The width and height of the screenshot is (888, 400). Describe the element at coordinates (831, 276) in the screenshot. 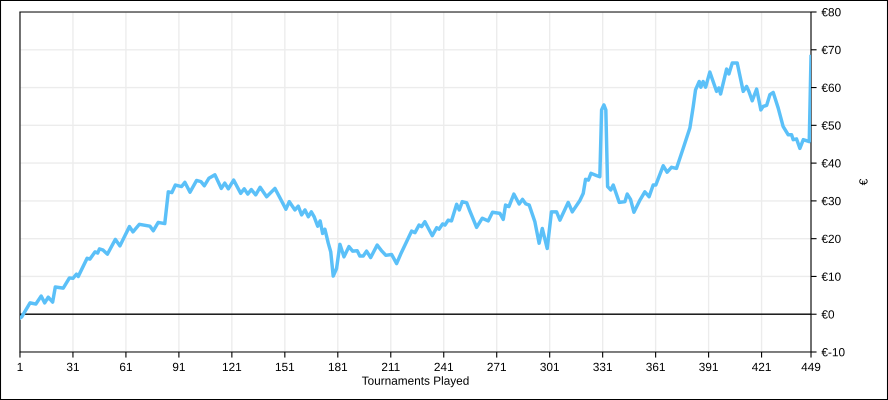

I see `y-tick-label: €10` at that location.